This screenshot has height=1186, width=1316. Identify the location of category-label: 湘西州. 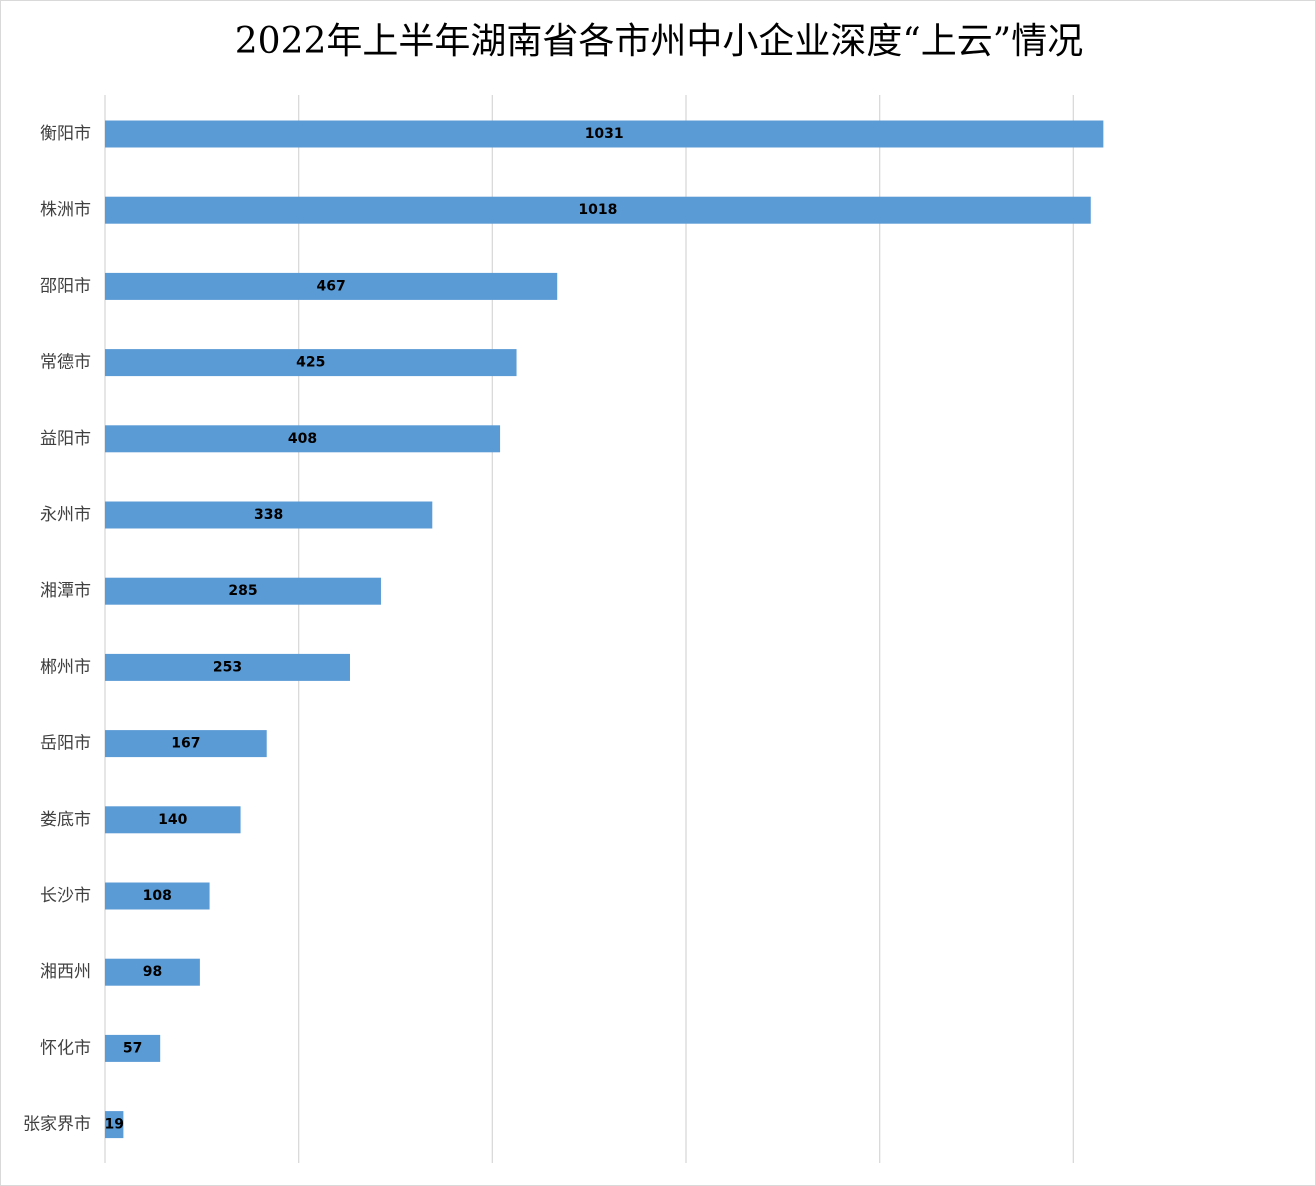
(65, 972).